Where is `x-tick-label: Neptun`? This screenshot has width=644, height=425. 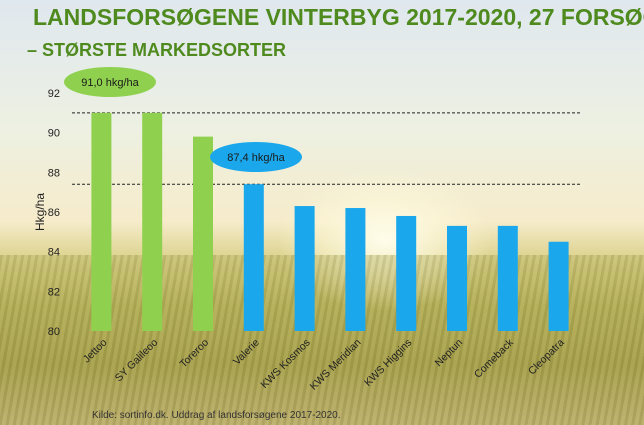
x-tick-label: Neptun is located at coordinates (449, 353).